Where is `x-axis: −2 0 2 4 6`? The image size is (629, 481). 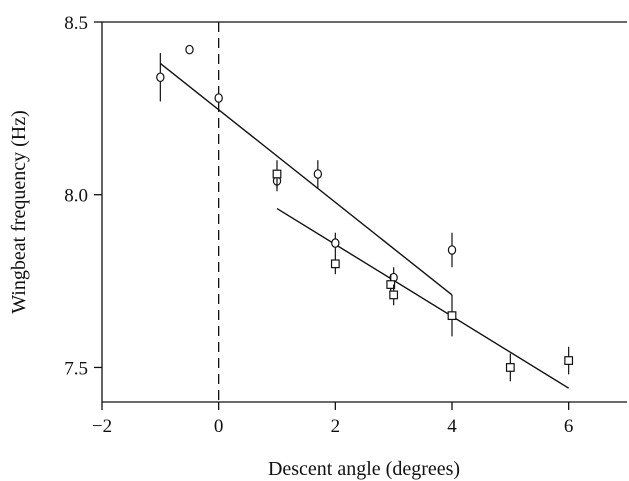 x-axis: −2 0 2 4 6 is located at coordinates (333, 419).